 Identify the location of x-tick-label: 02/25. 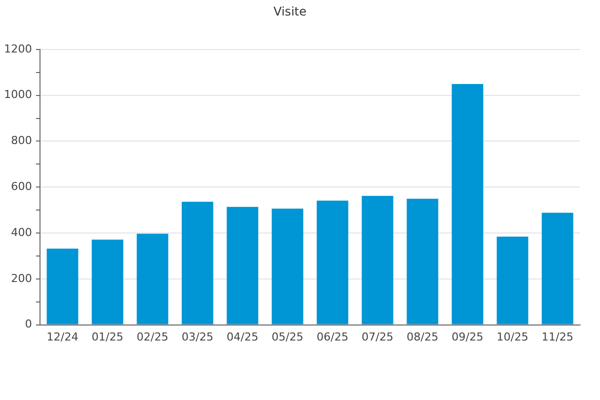
(152, 337).